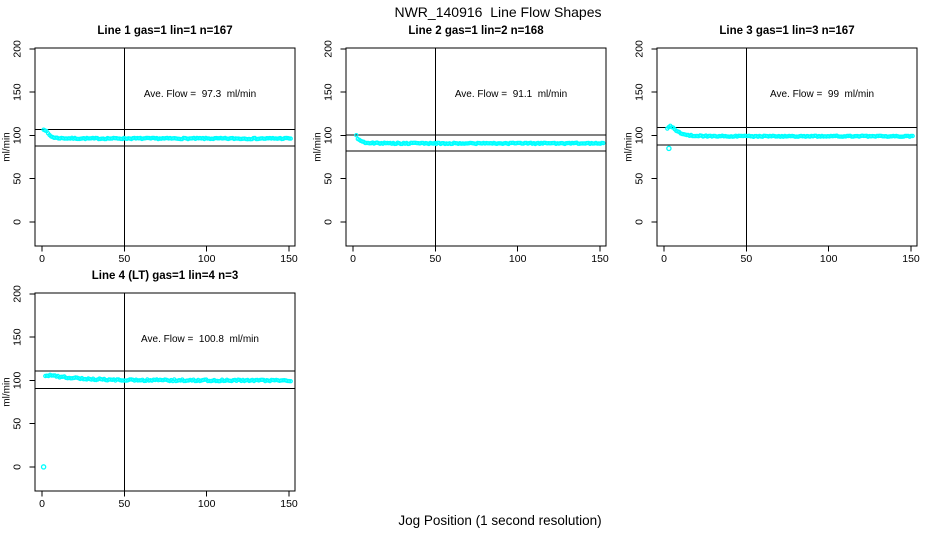 The height and width of the screenshot is (540, 936). Describe the element at coordinates (511, 94) in the screenshot. I see `ave-flow-annotation: Ave. Flow = 91.1 ml/min` at that location.